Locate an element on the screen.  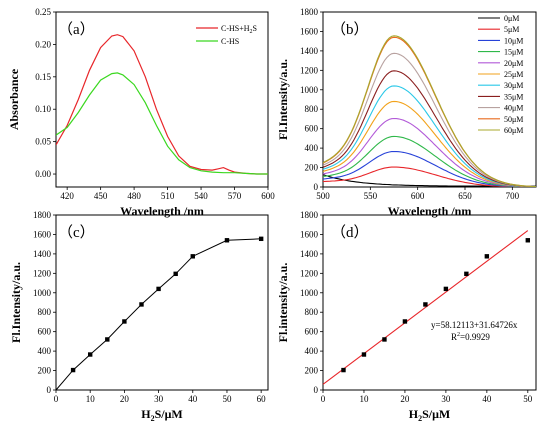
legend-entry: 50μM is located at coordinates (513, 119).